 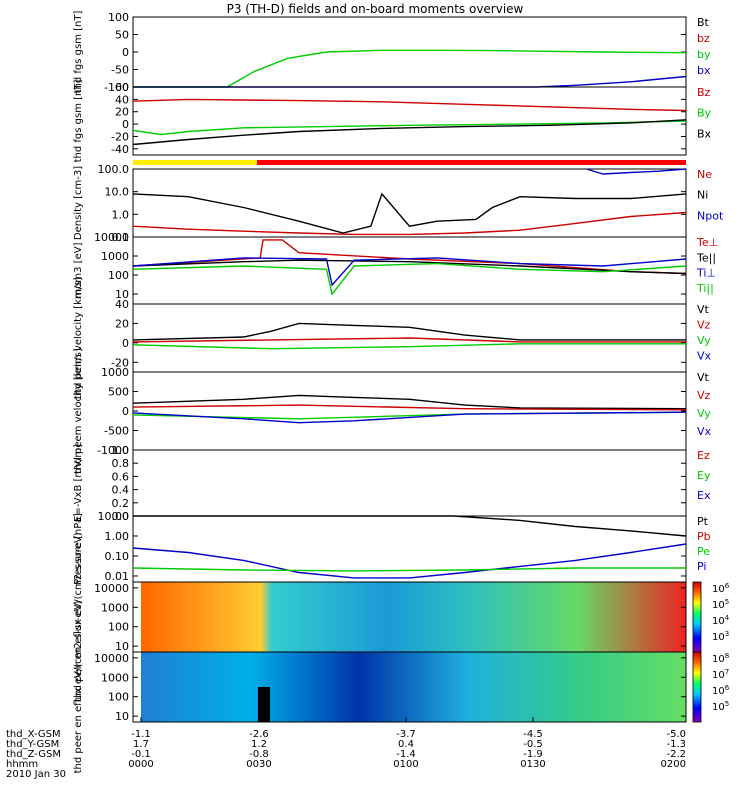 What do you see at coordinates (114, 516) in the screenshot?
I see `y-tick-label: 10.00` at bounding box center [114, 516].